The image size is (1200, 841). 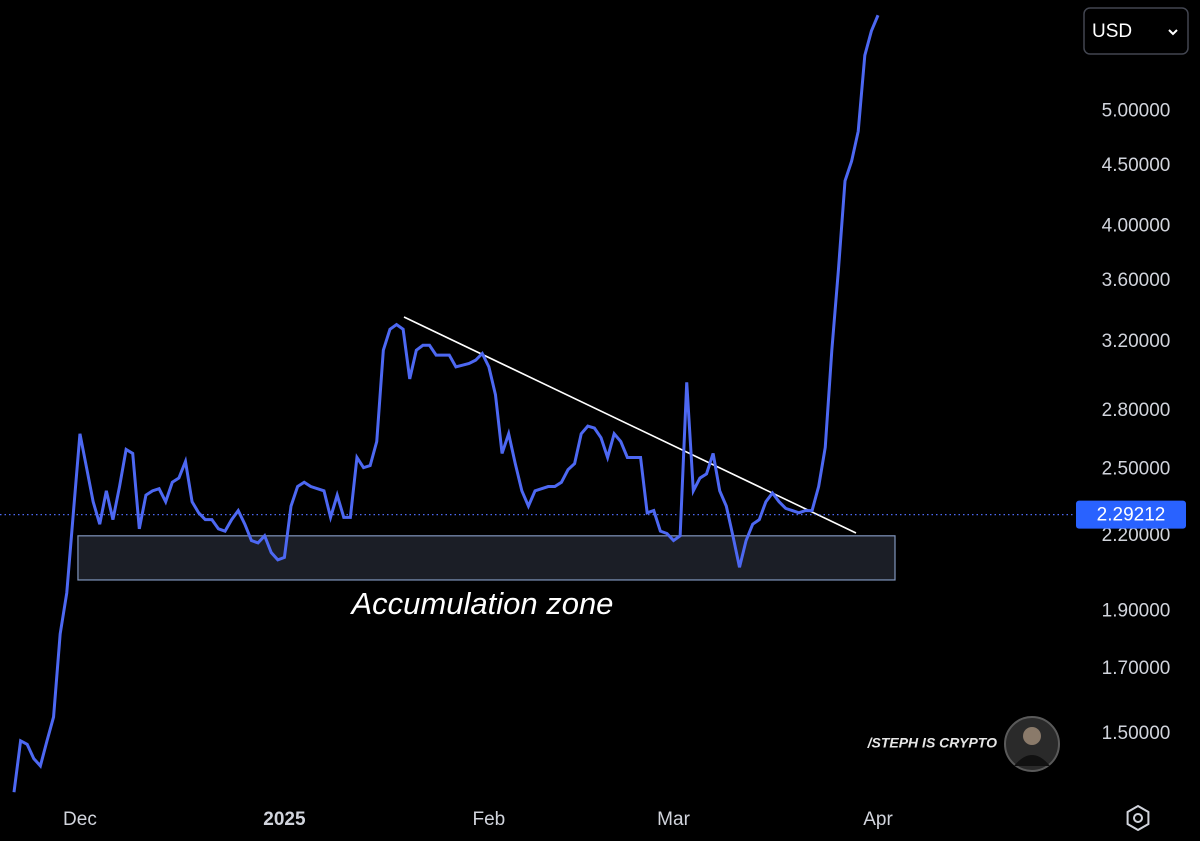 I want to click on chevron, so click(x=1173, y=32).